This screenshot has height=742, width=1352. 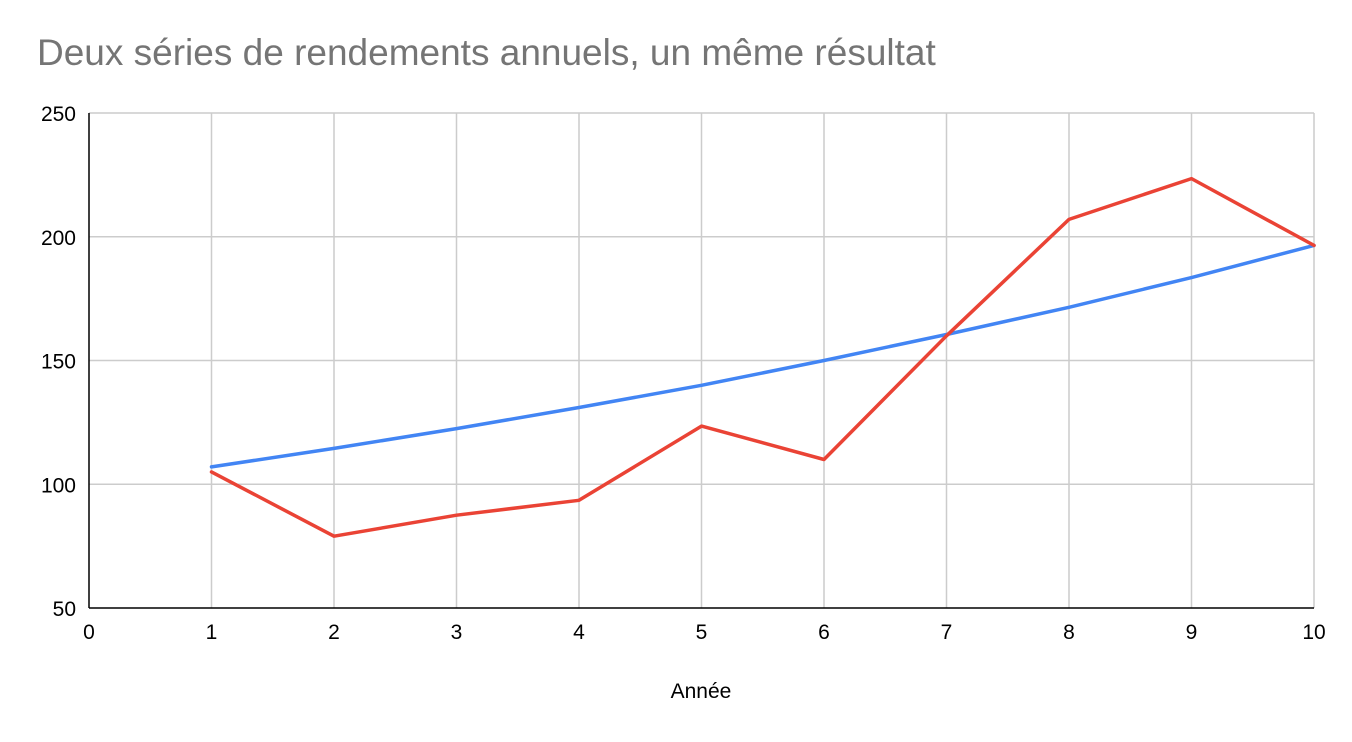 I want to click on y-axis-tick-labels: 50 100 150 200 250, so click(x=58, y=362).